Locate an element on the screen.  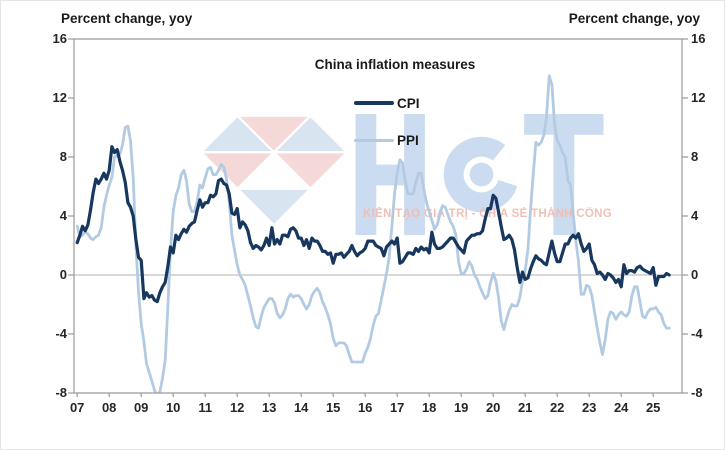
x-axis-label: 19 is located at coordinates (461, 407).